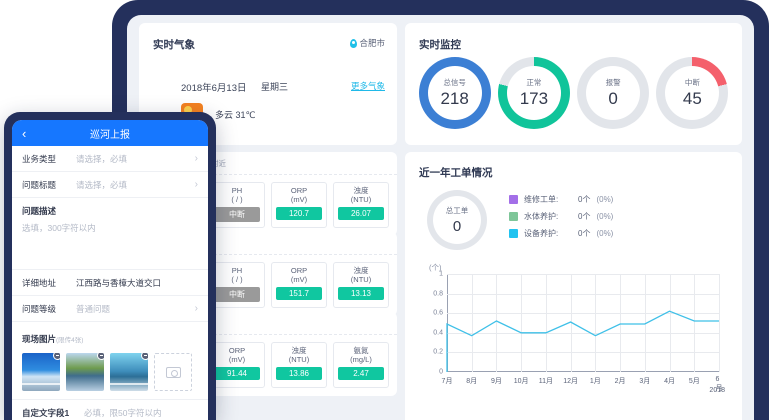 The image size is (769, 420). What do you see at coordinates (692, 93) in the screenshot?
I see `monitor-donut-3: 中断 45` at bounding box center [692, 93].